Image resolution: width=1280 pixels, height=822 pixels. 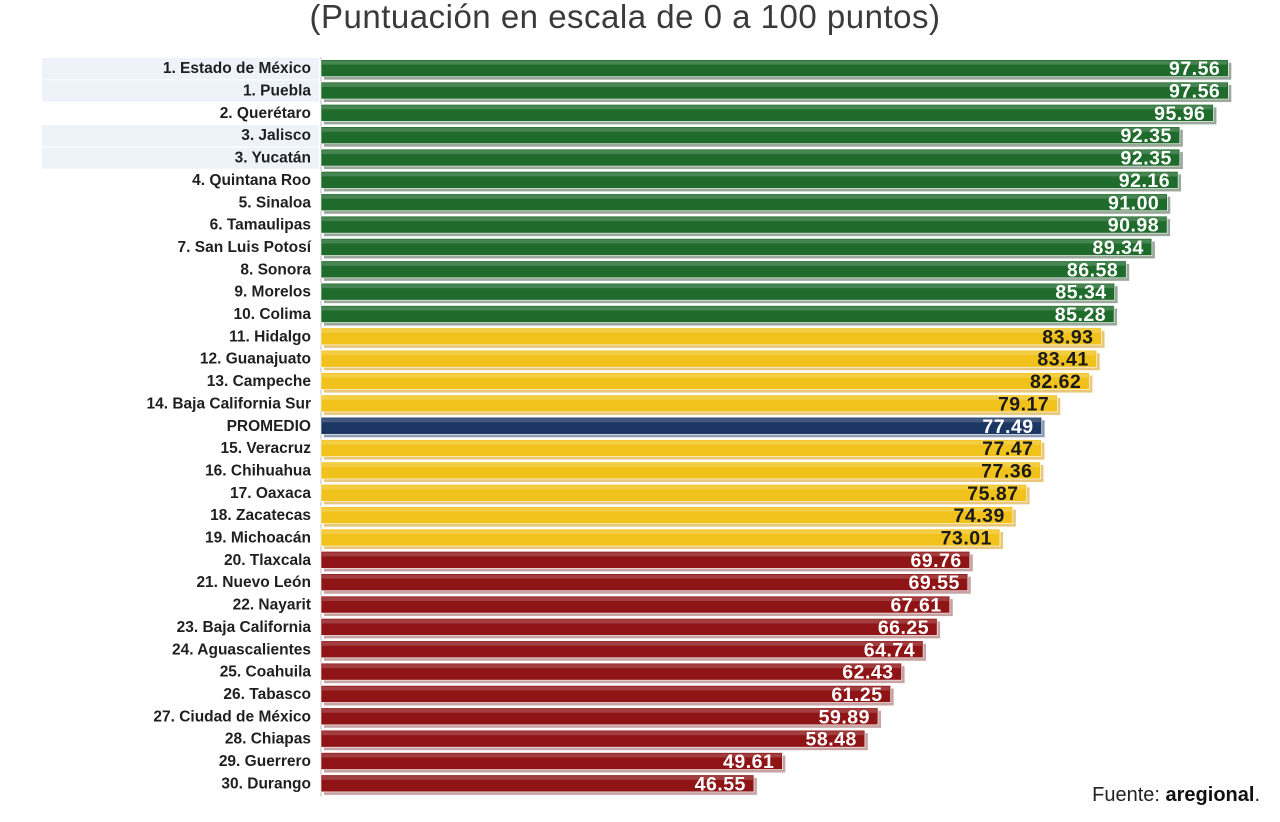 What do you see at coordinates (228, 403) in the screenshot?
I see `category-label: 14. Baja California Sur` at bounding box center [228, 403].